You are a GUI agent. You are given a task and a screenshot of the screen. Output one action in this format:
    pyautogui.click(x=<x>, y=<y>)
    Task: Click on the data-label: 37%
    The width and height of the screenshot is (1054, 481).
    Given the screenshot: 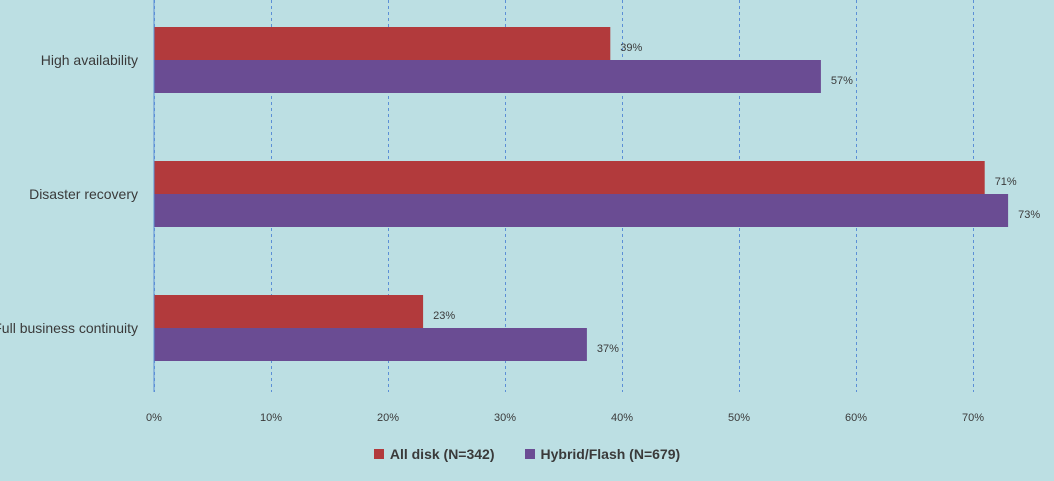 What is the action you would take?
    pyautogui.click(x=608, y=349)
    